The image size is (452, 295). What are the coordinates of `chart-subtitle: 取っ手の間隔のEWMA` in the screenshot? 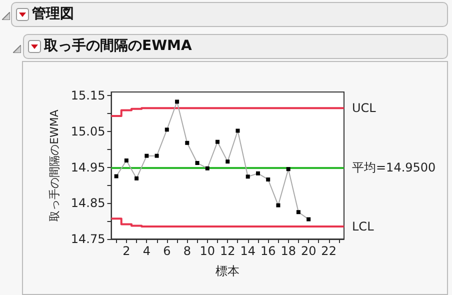 It's located at (235, 46).